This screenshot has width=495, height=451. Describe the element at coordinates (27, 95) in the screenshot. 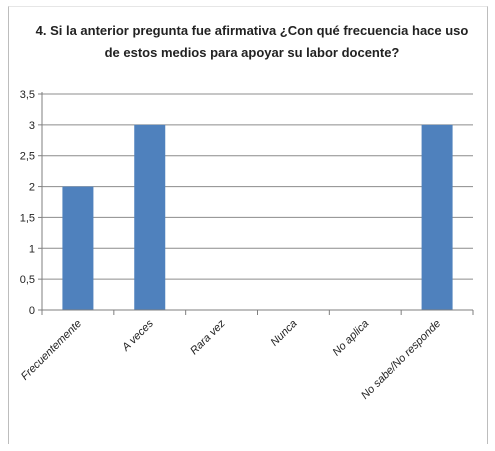

I see `y-tick-label: 3,5` at that location.